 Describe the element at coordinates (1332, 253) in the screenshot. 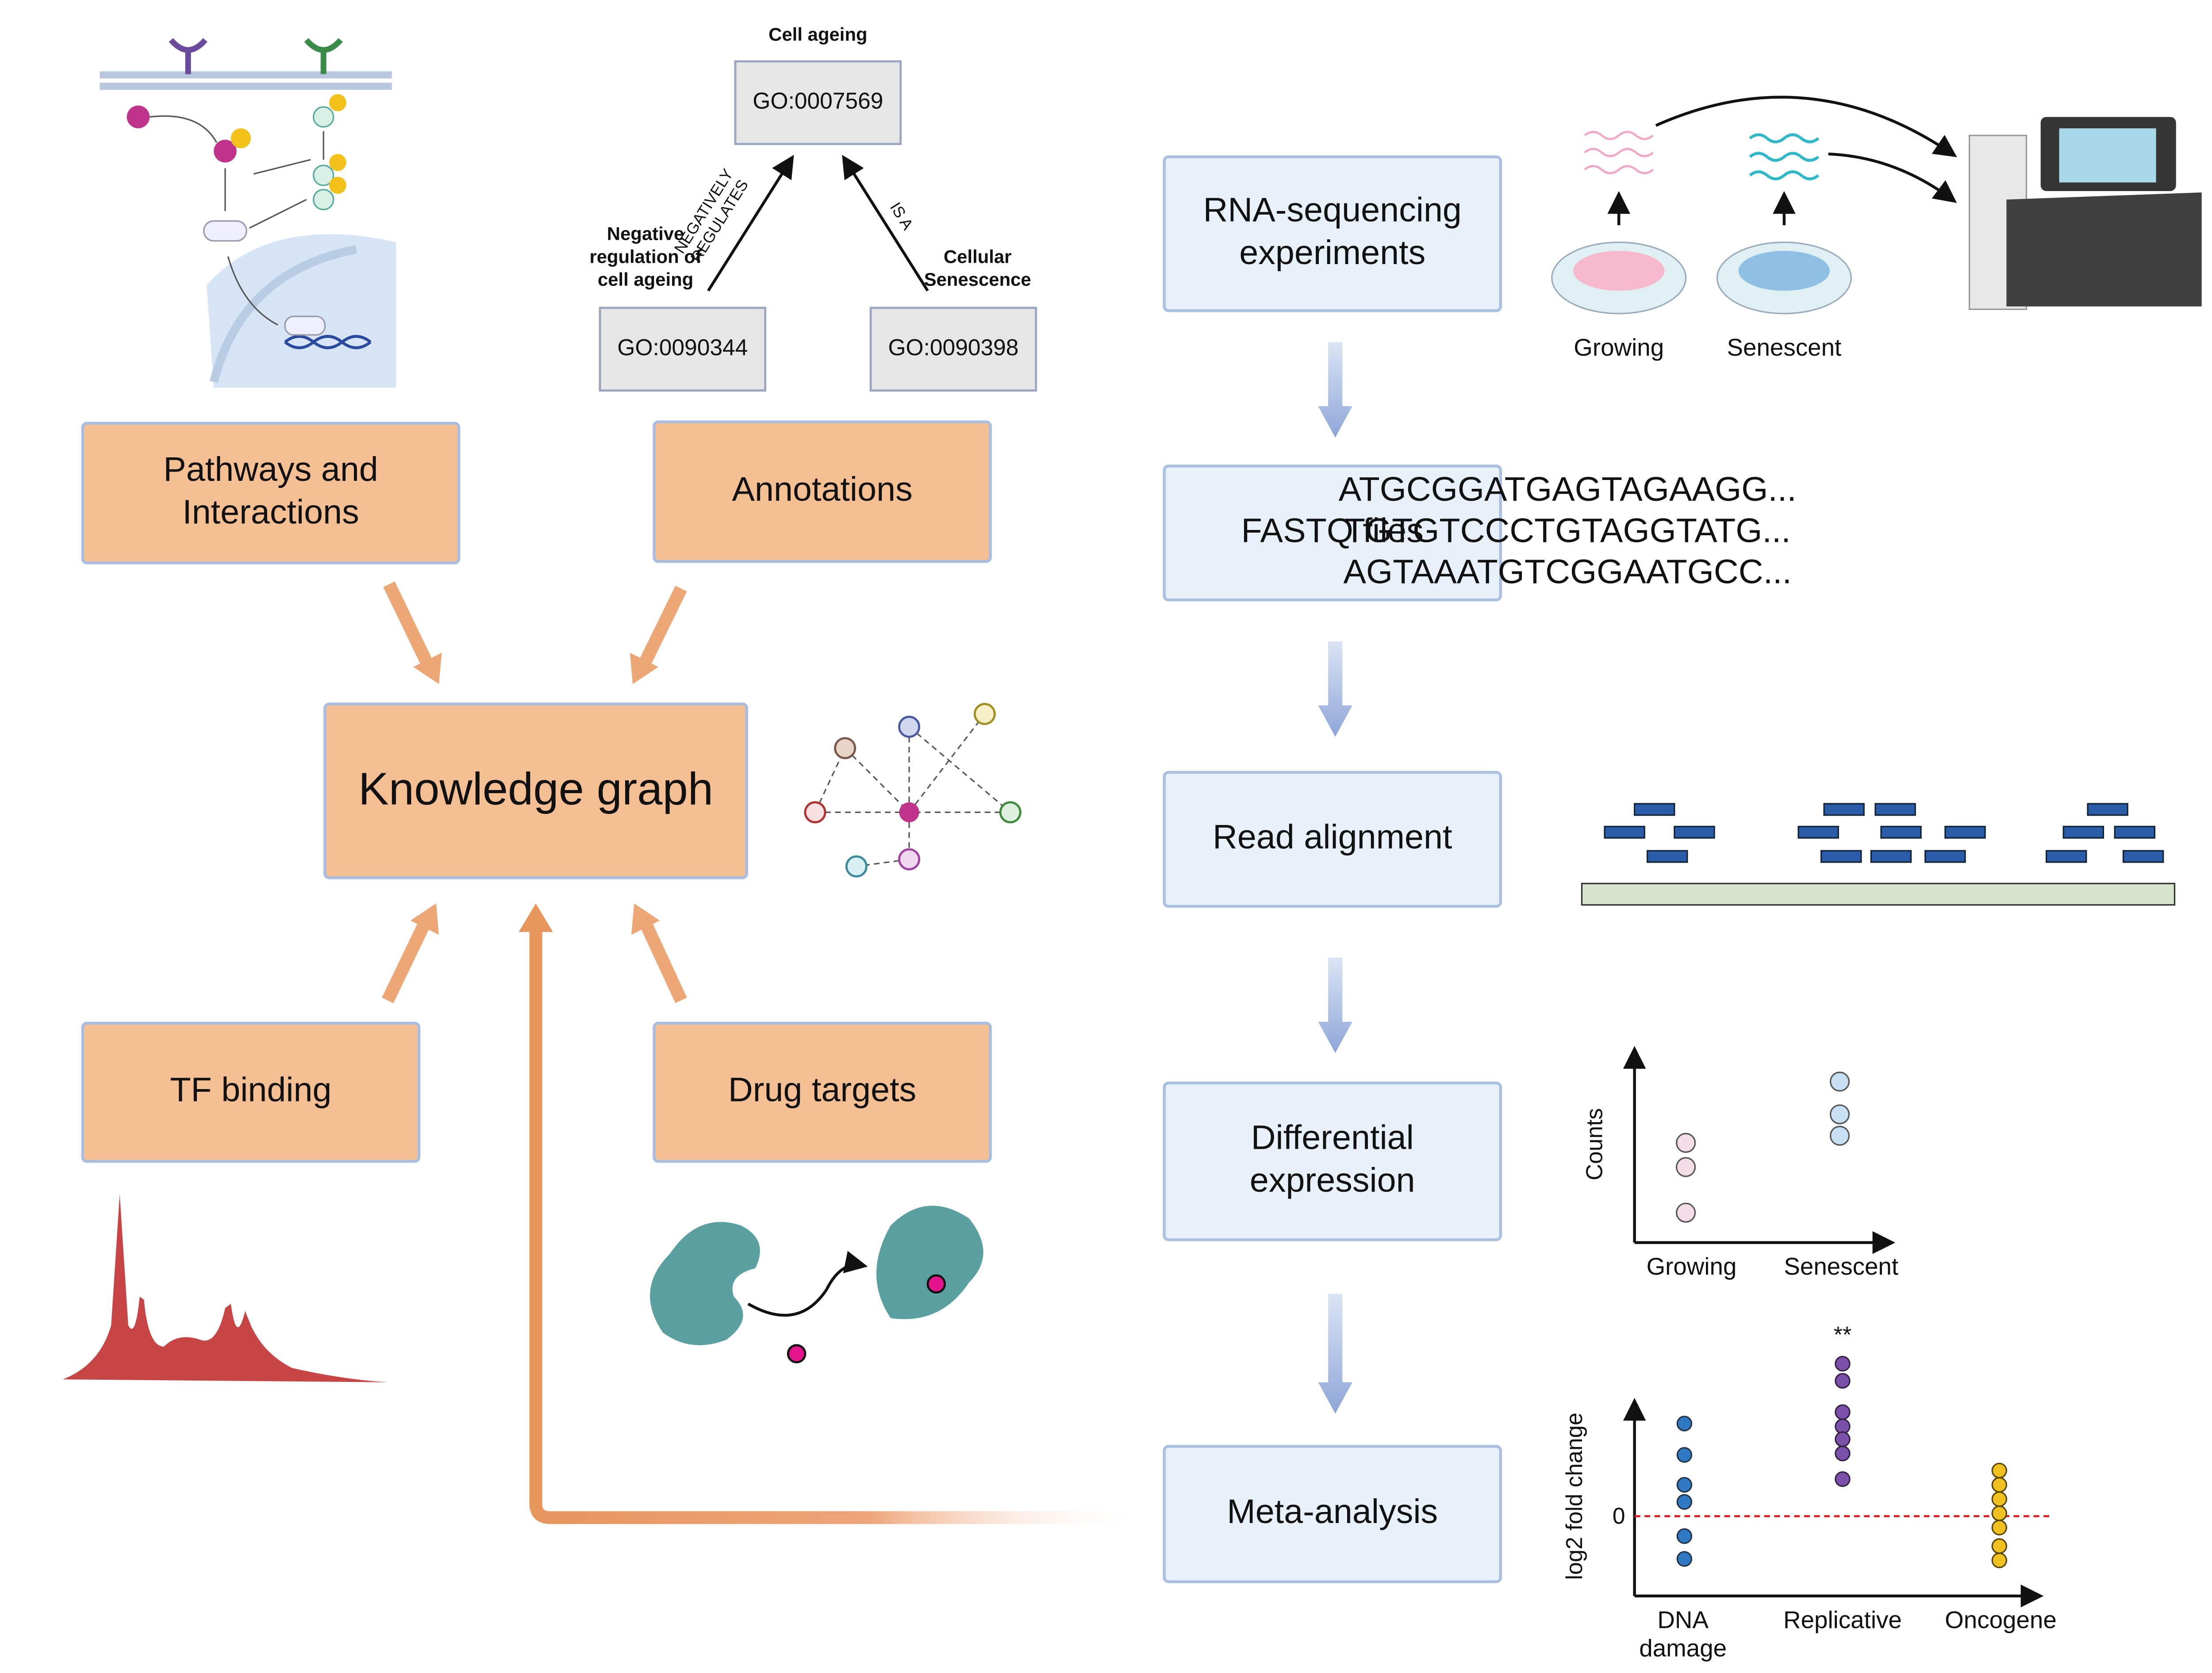

I see `pipeline-label: experiments` at that location.